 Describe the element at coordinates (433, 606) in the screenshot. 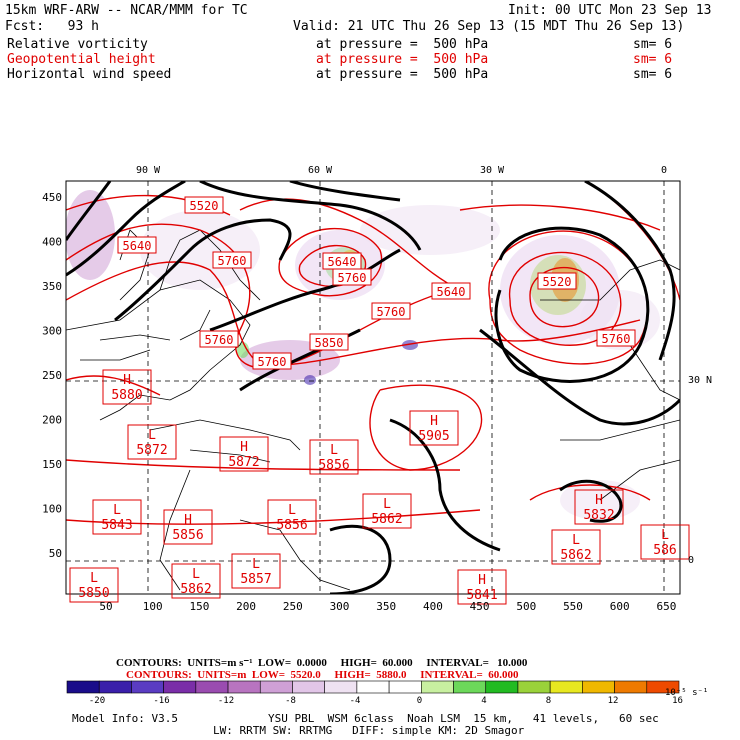

I see `x-tick-label: 400` at that location.